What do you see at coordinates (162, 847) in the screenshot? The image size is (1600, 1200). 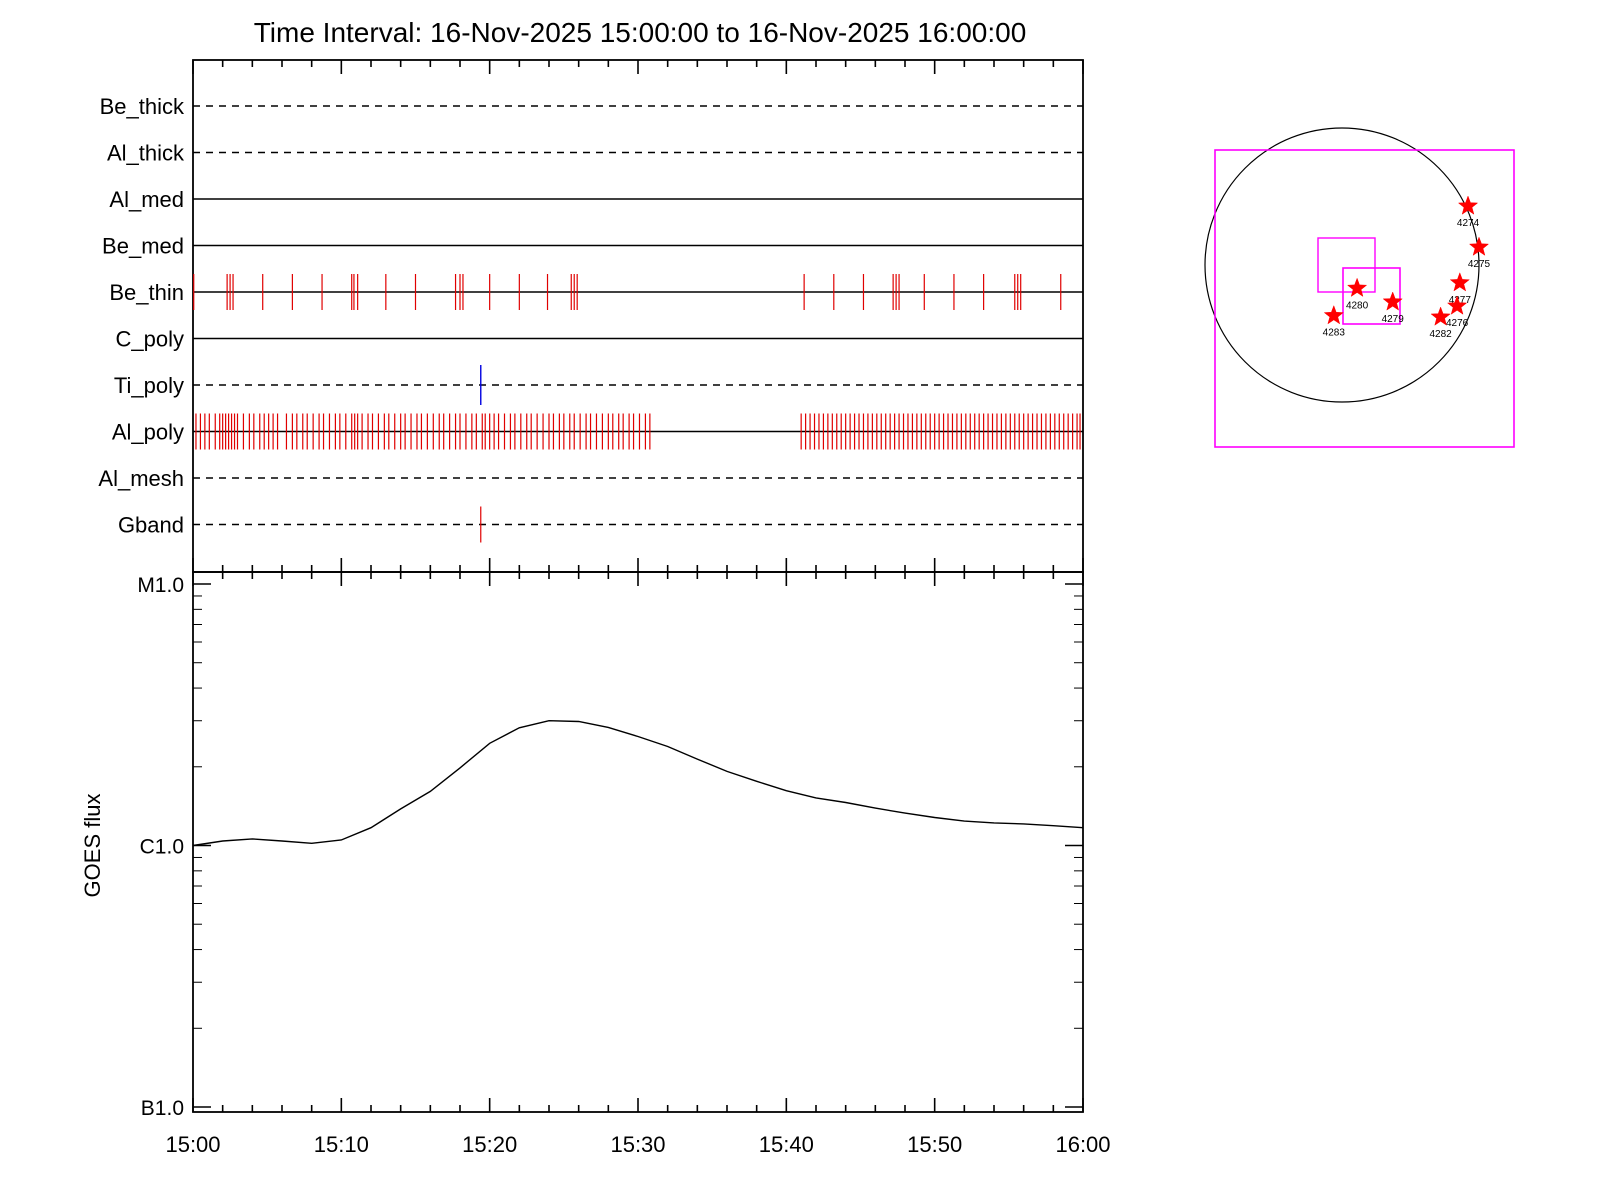 I see `y-tick-label: C1.0` at bounding box center [162, 847].